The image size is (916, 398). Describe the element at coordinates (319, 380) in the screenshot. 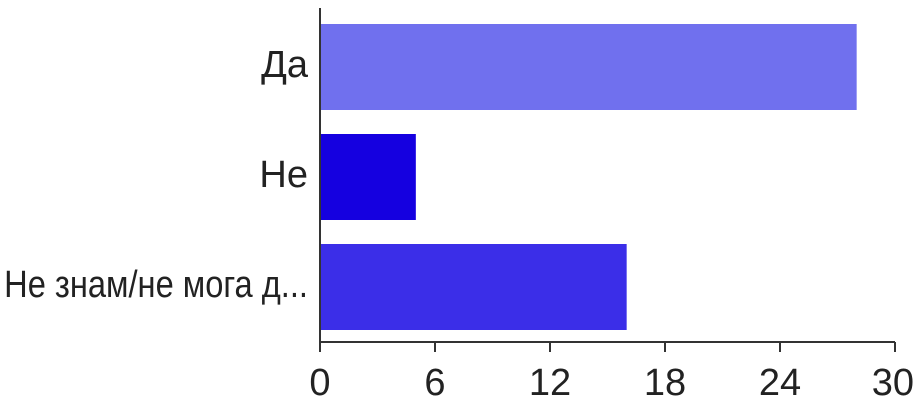

I see `x-tick-label-0: 0` at that location.